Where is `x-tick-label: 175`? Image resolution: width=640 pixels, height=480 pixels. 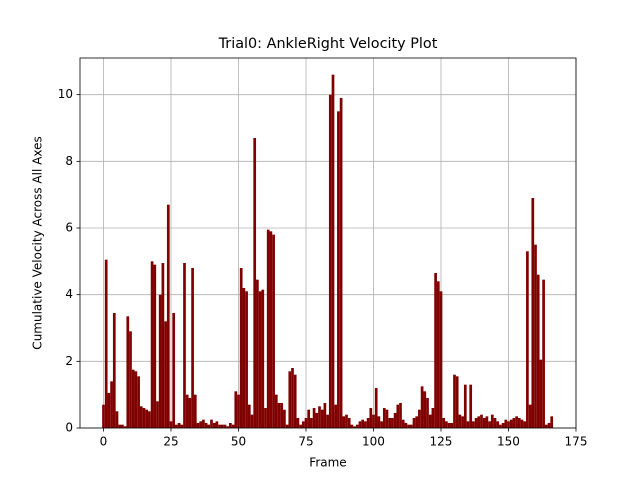
x-tick-label: 175 is located at coordinates (576, 442).